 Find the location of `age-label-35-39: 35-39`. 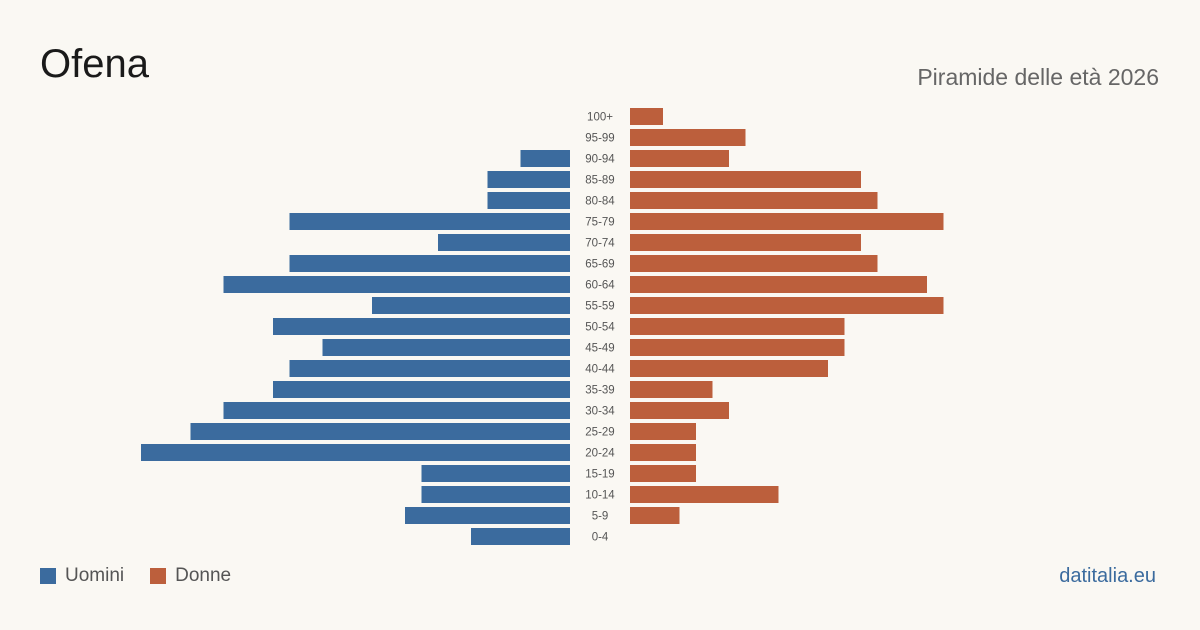

age-label-35-39: 35-39 is located at coordinates (599, 391).